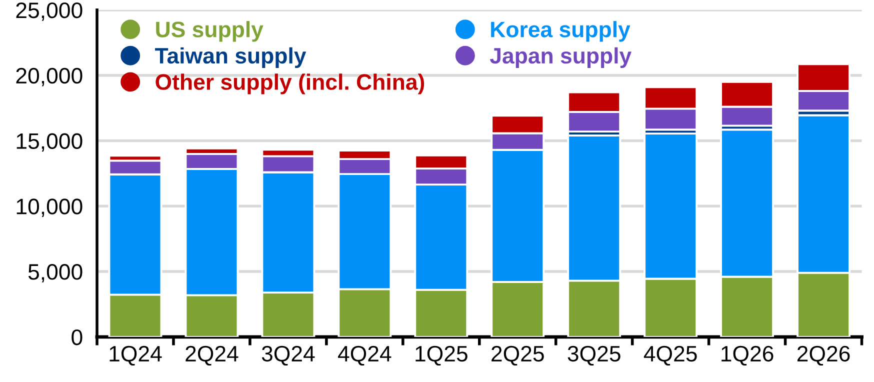 This screenshot has width=874, height=382. I want to click on x-tick-label: 3Q25, so click(594, 356).